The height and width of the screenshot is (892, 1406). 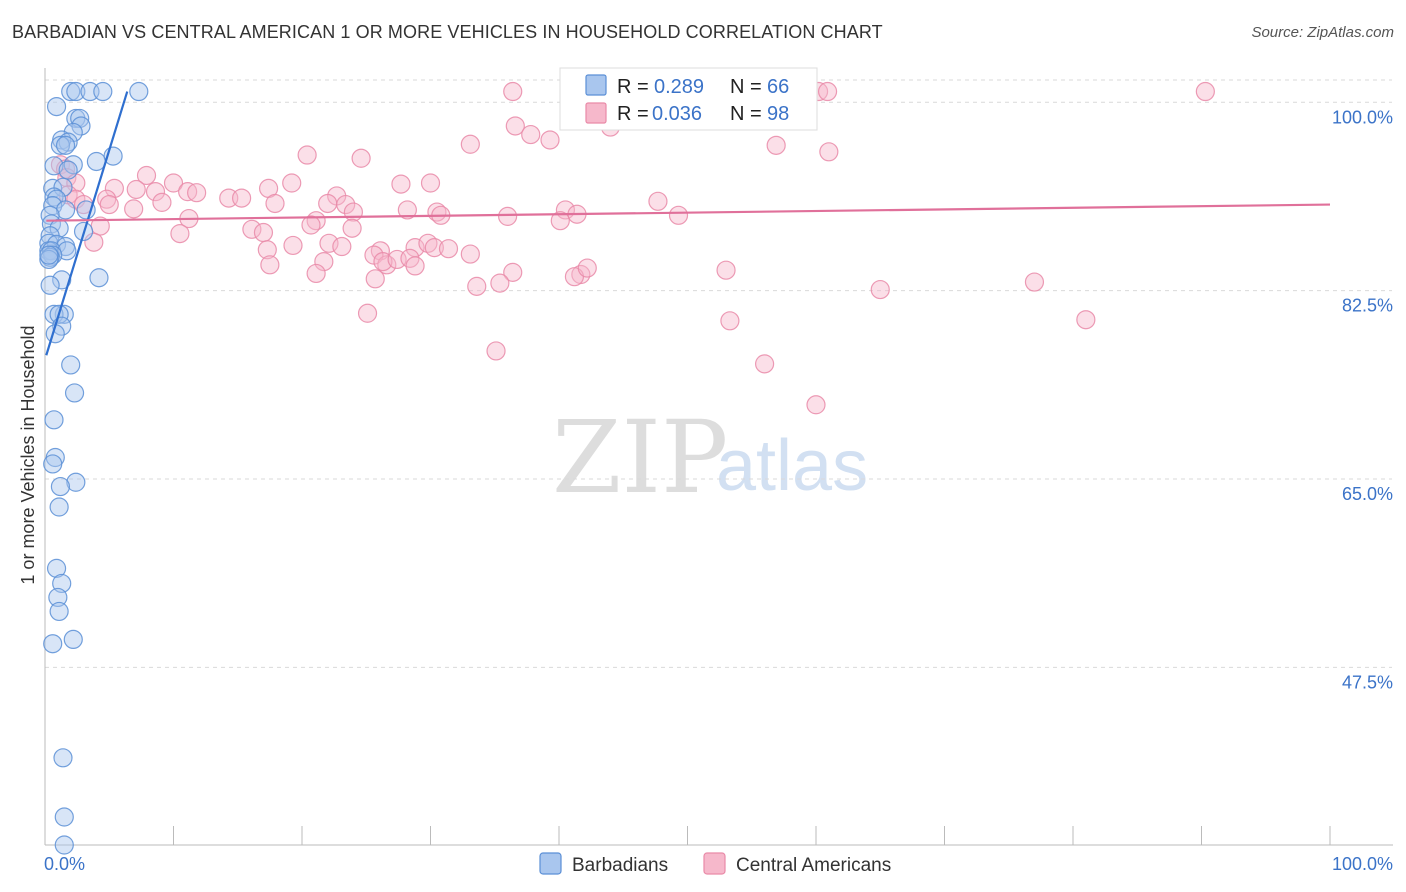 I want to click on watermark-atlas: atlas, so click(x=792, y=466).